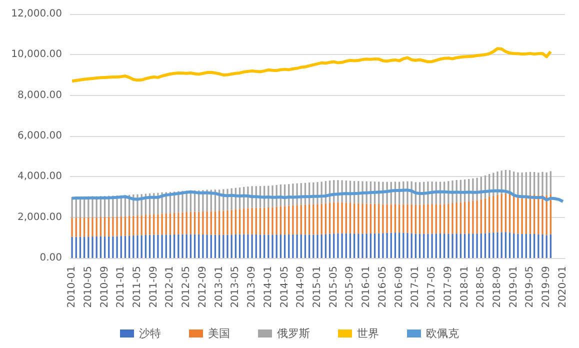  I want to click on x-tick-label: 2017-05, so click(432, 287).